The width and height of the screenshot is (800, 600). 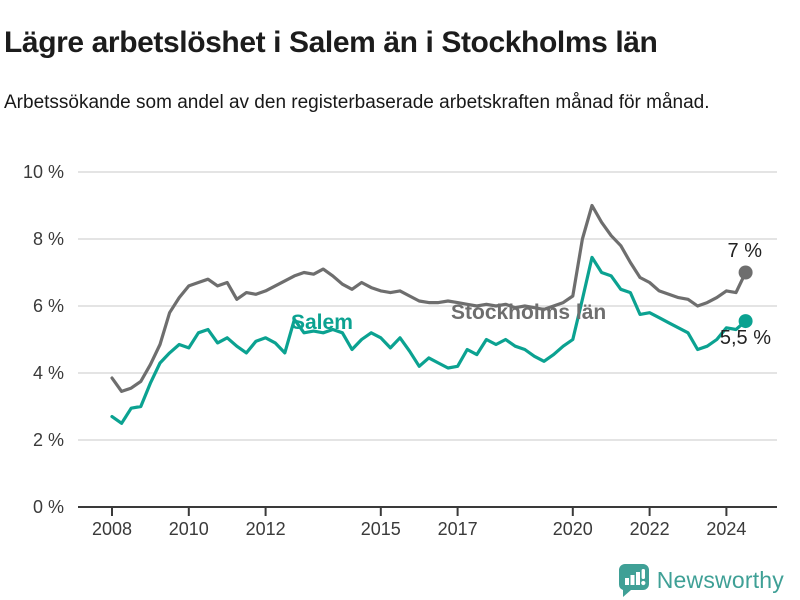 I want to click on x-axis-tick-label: 2024, so click(x=726, y=529).